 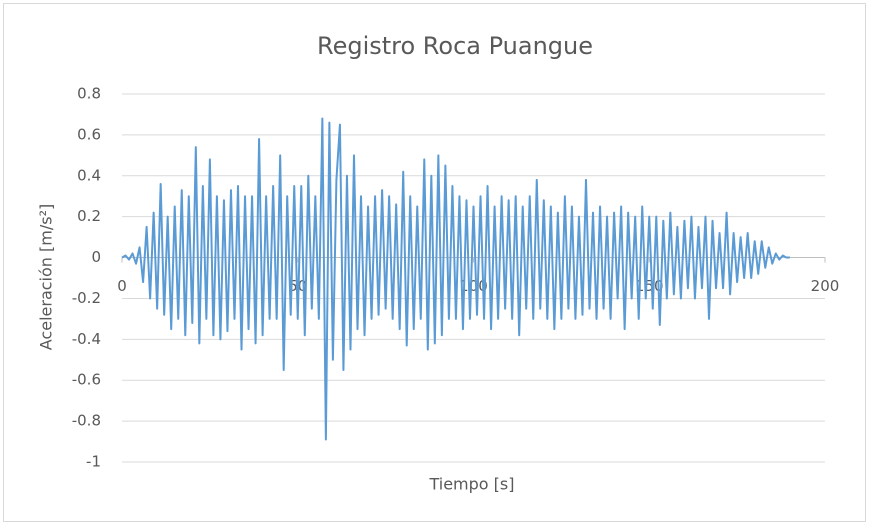 I want to click on y-tick-label: -0.2, so click(x=86, y=298).